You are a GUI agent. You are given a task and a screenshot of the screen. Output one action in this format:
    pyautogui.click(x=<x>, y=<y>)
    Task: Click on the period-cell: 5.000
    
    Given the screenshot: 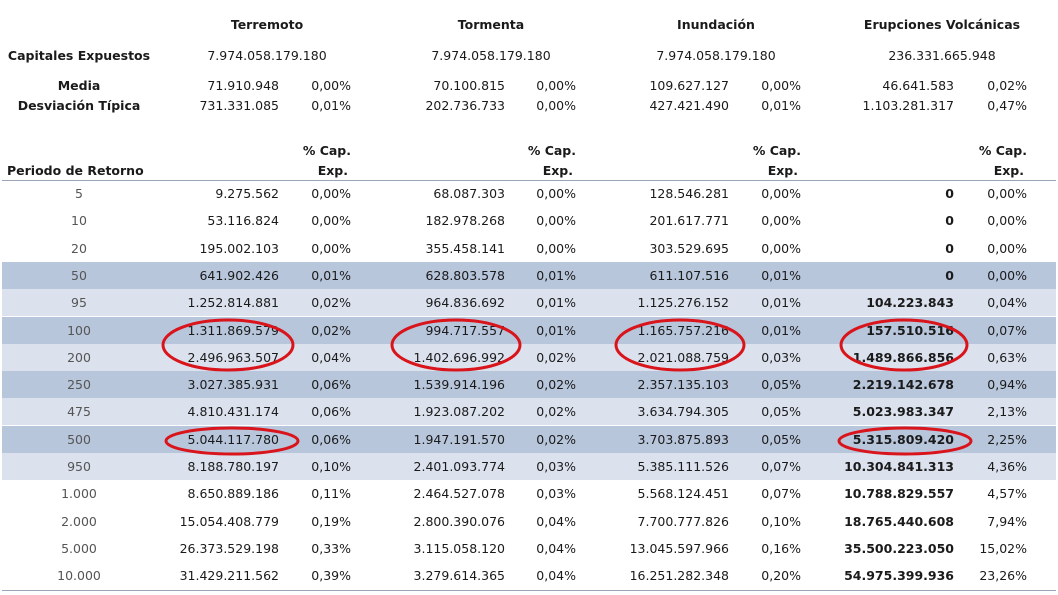 What is the action you would take?
    pyautogui.click(x=79, y=548)
    